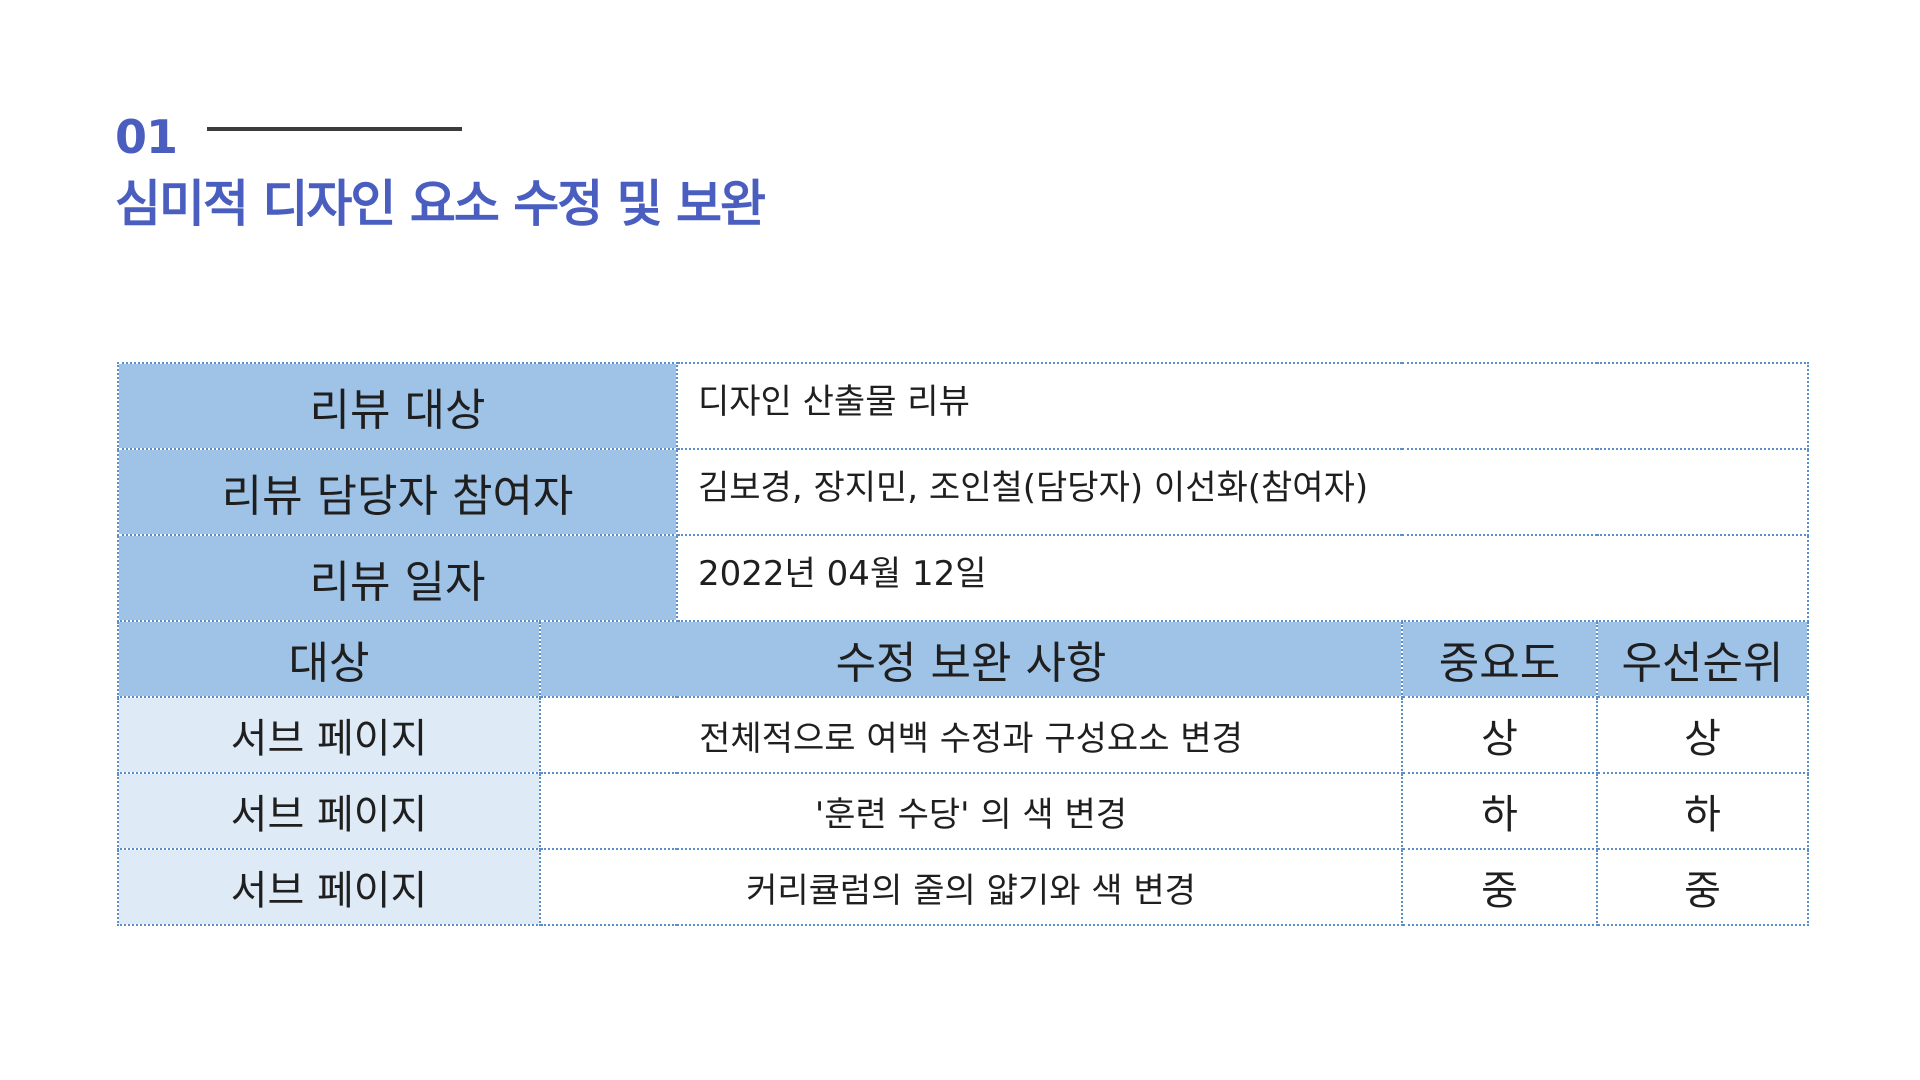 This screenshot has width=1920, height=1080. I want to click on info-row-target: 리뷰 대상 디자인 산출물 리뷰, so click(963, 406).